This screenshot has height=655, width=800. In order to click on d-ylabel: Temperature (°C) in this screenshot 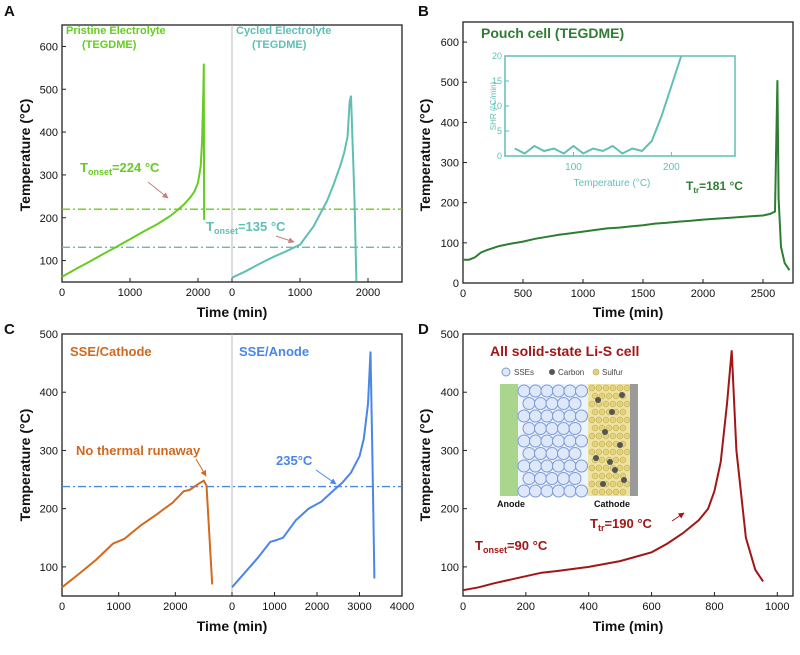, I will do `click(425, 465)`.